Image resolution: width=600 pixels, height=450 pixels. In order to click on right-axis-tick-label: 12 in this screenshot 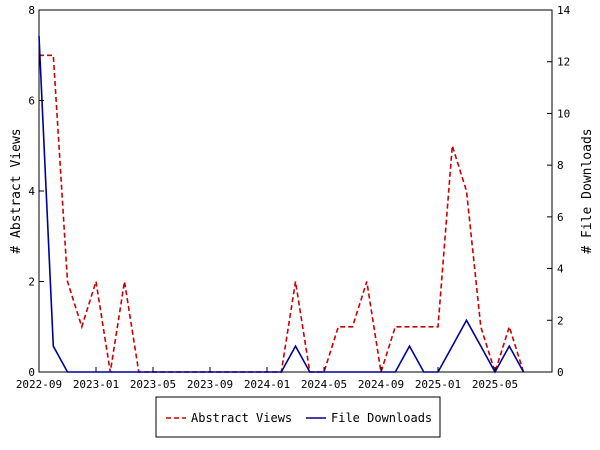, I will do `click(563, 62)`.